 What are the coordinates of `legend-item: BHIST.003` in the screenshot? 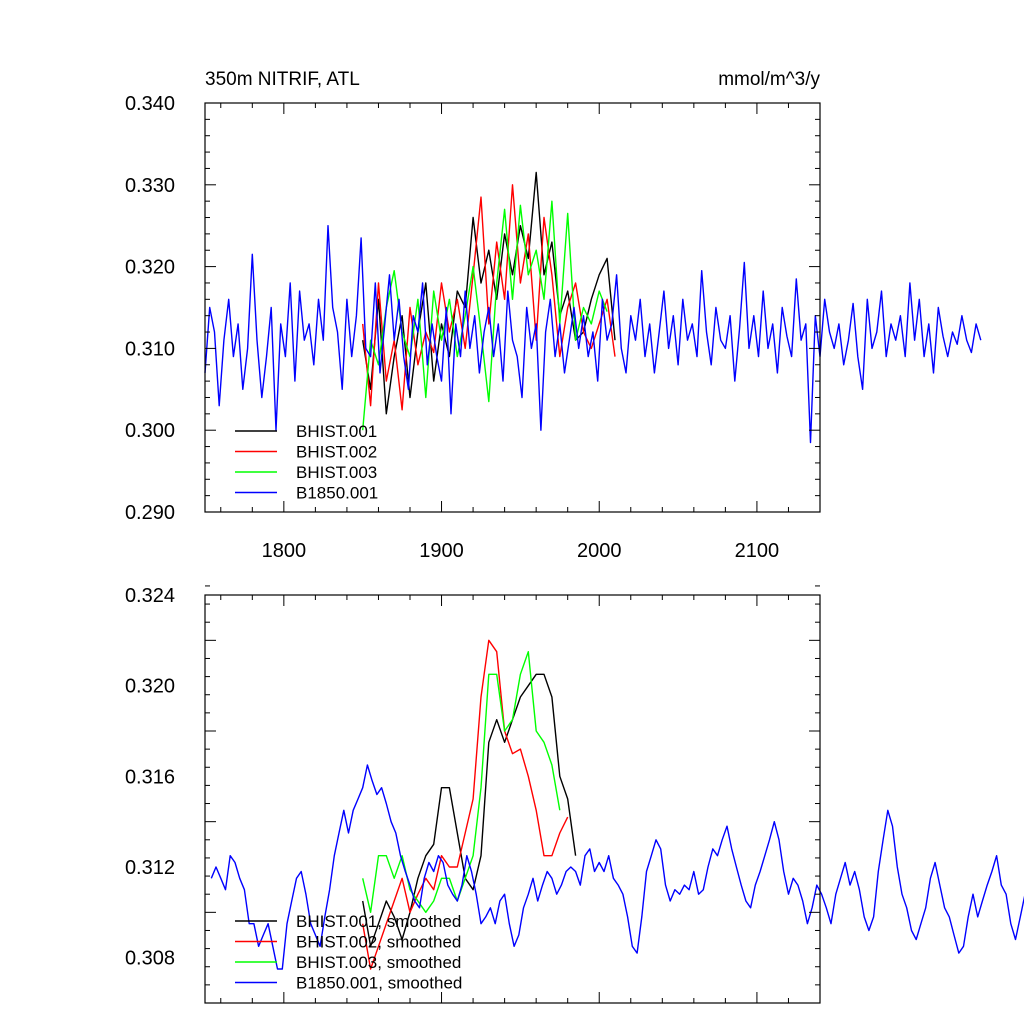 It's located at (306, 472).